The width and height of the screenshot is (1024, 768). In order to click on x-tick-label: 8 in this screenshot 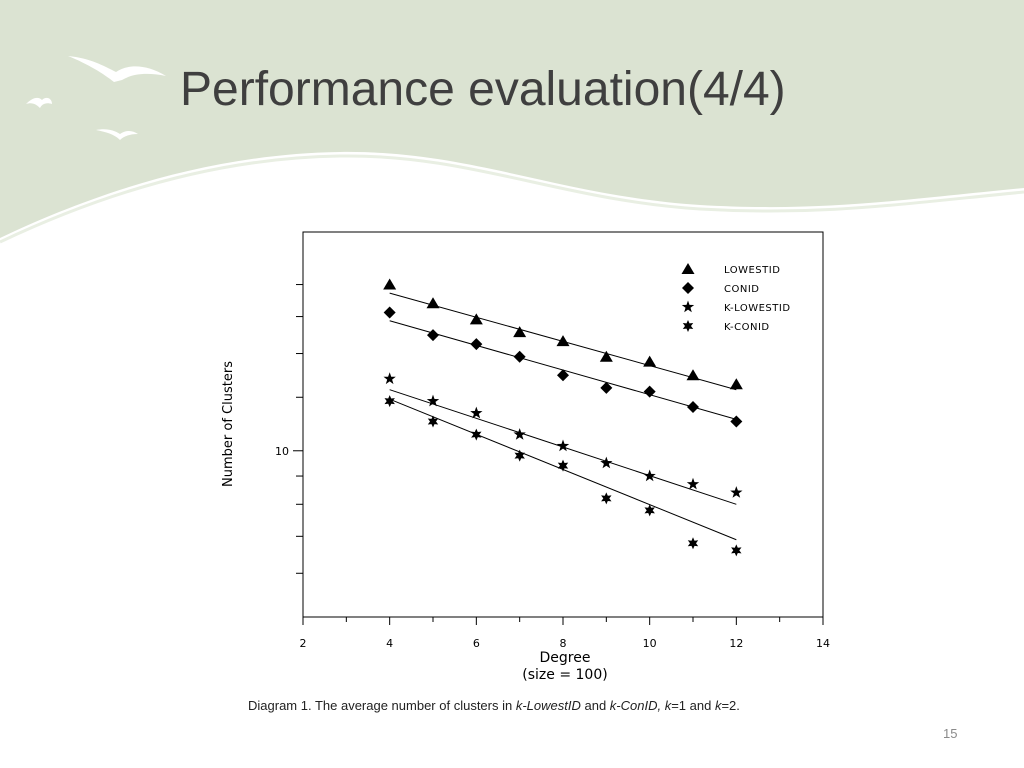, I will do `click(563, 643)`.